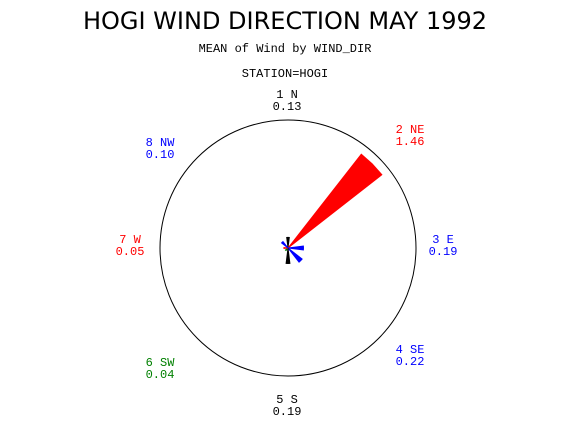  I want to click on chart-title: HOGI WIND DIRECTION MAY 1992, so click(285, 21).